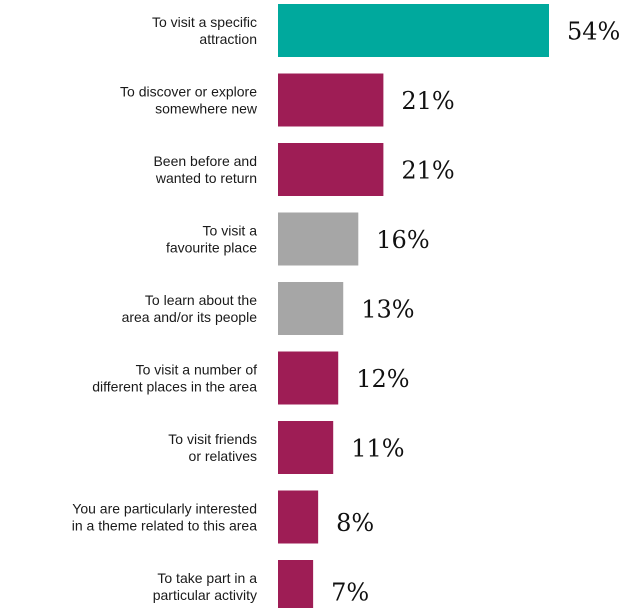 The height and width of the screenshot is (608, 629). I want to click on category-label-line: To take part in a, so click(207, 578).